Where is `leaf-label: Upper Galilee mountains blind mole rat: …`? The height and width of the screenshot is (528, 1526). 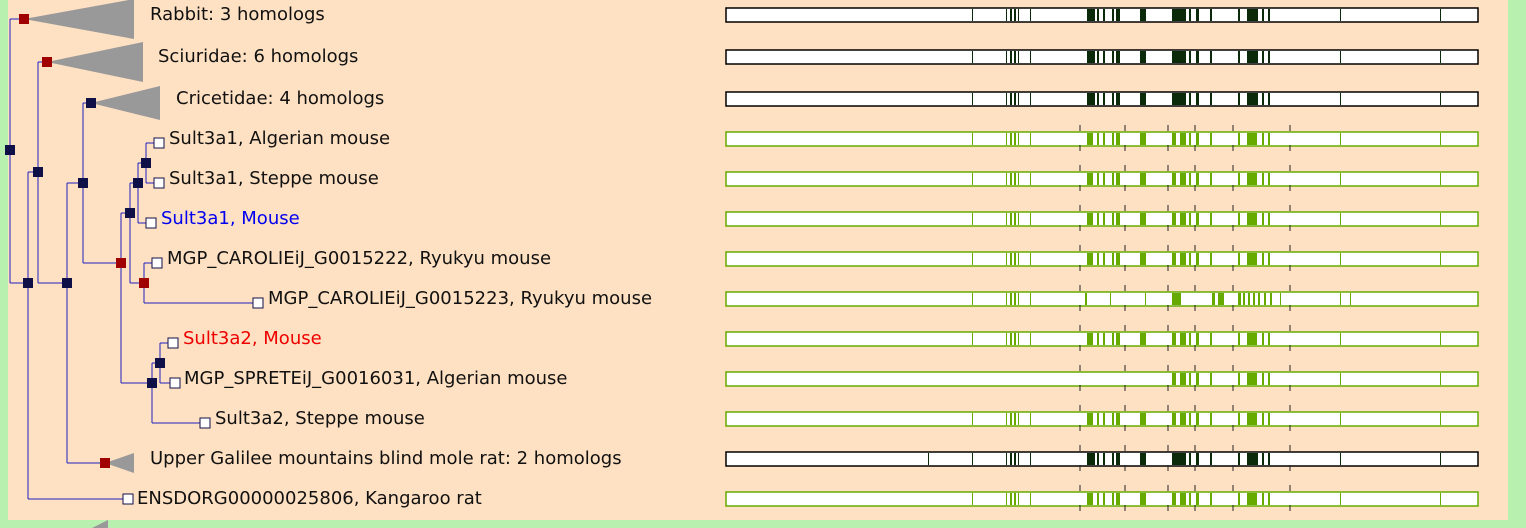 leaf-label: Upper Galilee mountains blind mole rat: … is located at coordinates (386, 458).